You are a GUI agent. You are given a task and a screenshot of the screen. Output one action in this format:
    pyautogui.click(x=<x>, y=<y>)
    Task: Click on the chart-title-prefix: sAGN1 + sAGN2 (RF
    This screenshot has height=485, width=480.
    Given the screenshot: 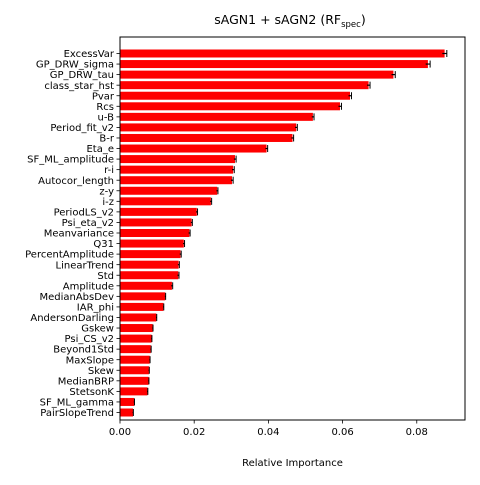 What is the action you would take?
    pyautogui.click(x=277, y=19)
    